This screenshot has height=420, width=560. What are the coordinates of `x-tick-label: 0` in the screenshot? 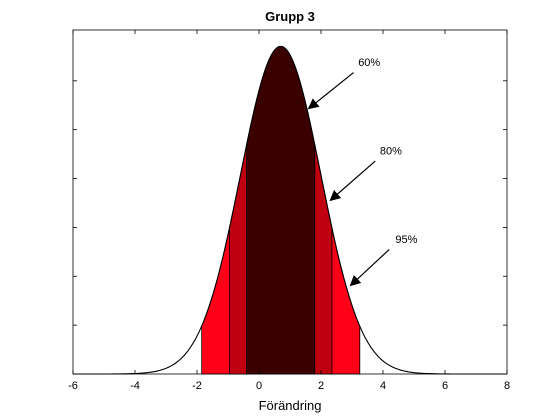 It's located at (259, 386).